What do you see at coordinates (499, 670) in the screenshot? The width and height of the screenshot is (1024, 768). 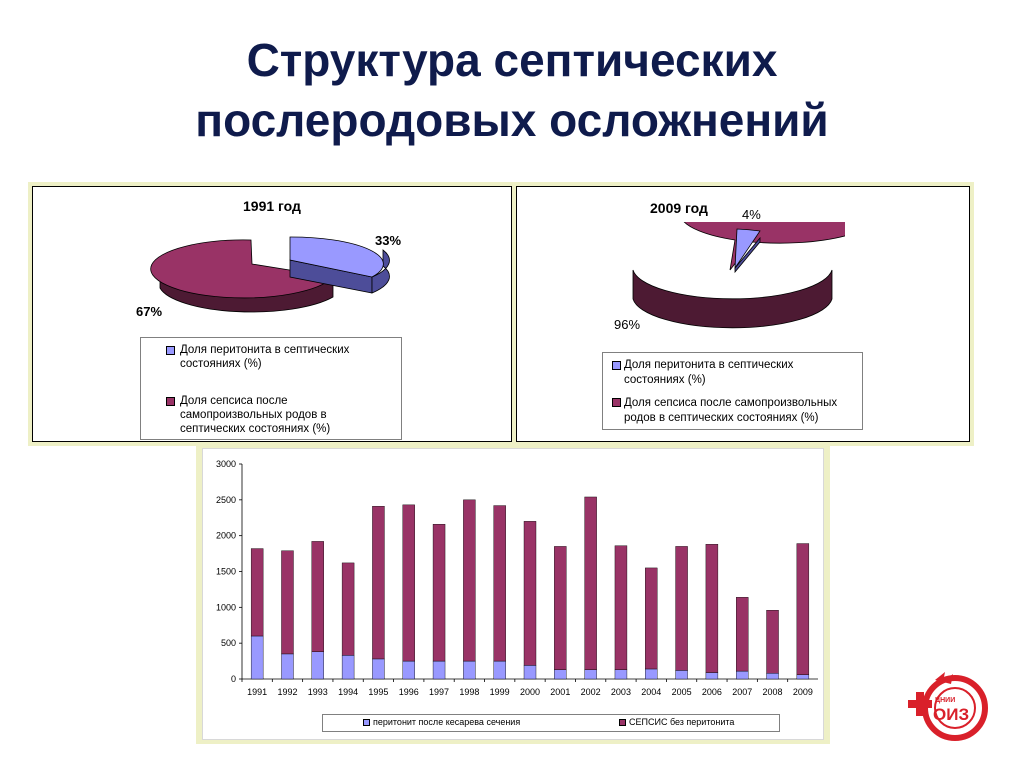 I see `bar-peritonit-1999` at bounding box center [499, 670].